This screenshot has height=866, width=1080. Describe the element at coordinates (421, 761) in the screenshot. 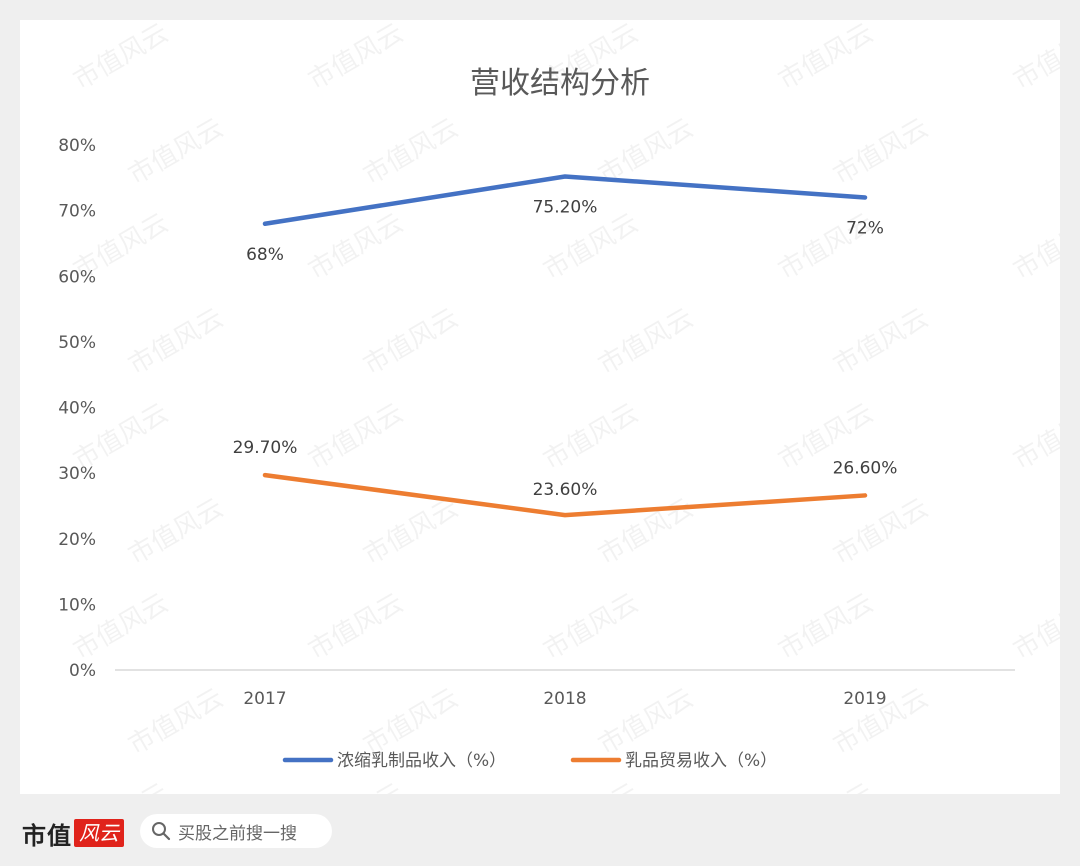

I see `legend-label: 浓缩乳制品收入（%）` at that location.